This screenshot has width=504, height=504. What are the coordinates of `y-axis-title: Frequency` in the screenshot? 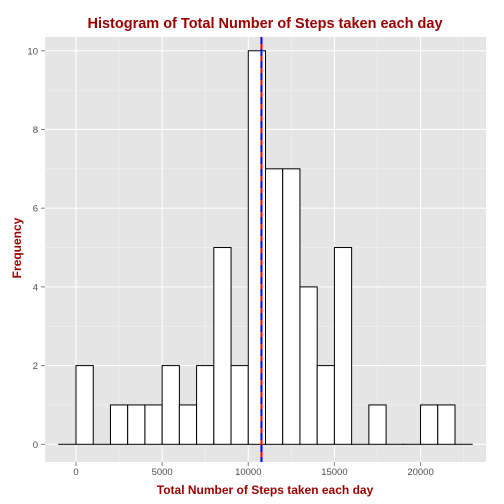 It's located at (17, 247).